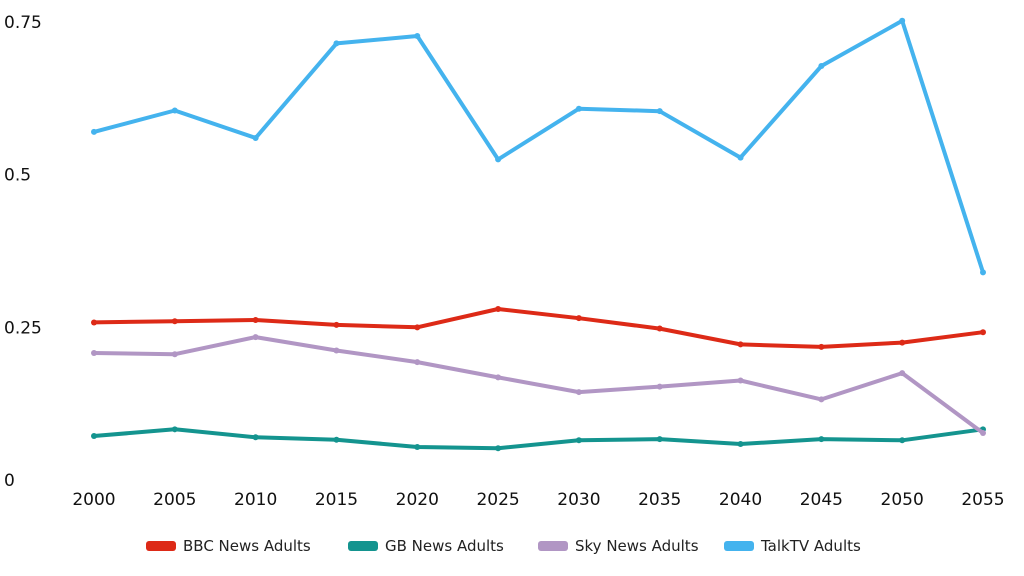 Image resolution: width=1024 pixels, height=576 pixels. I want to click on x-tick-label: 2055, so click(982, 500).